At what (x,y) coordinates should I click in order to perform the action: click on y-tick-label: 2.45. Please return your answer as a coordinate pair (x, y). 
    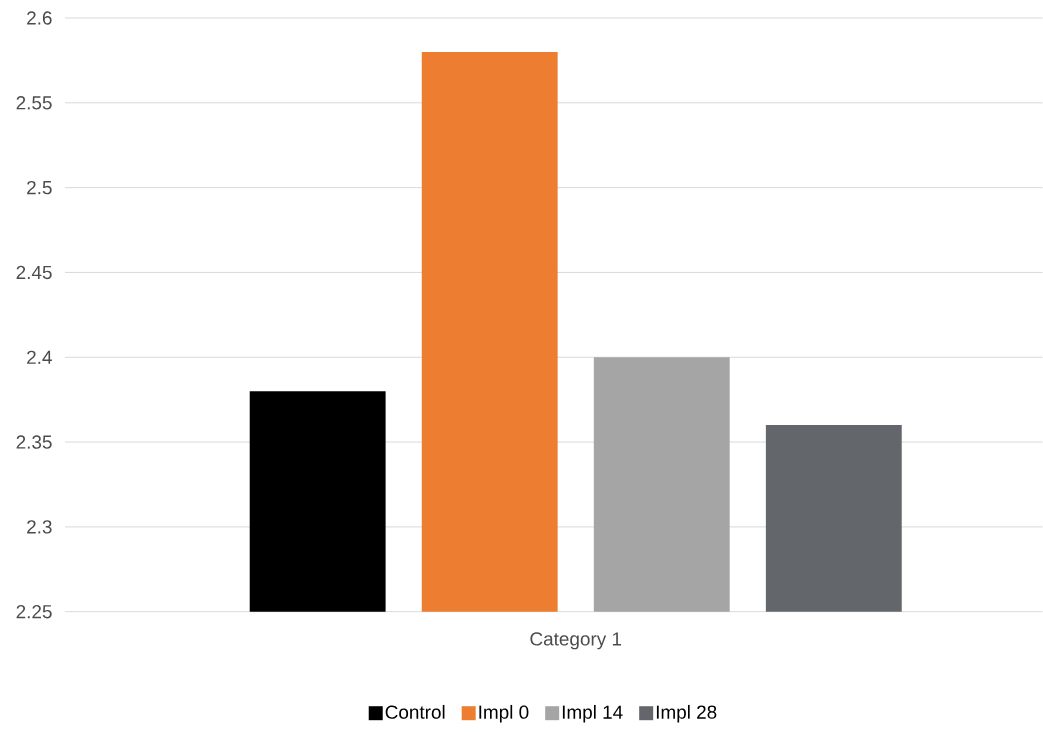
    Looking at the image, I should click on (34, 272).